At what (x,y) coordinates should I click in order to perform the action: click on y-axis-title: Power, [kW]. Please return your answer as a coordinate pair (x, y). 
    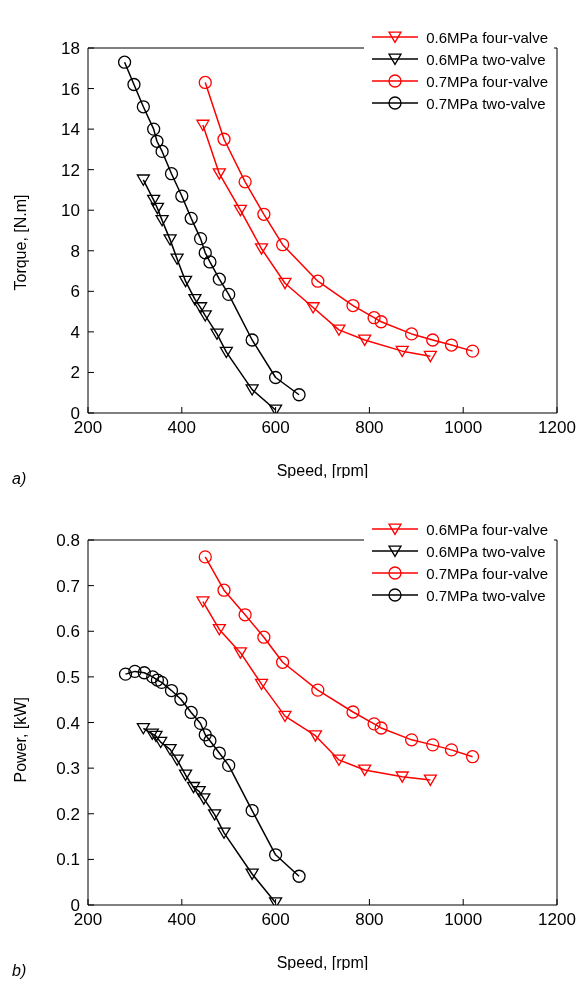
    Looking at the image, I should click on (20, 740).